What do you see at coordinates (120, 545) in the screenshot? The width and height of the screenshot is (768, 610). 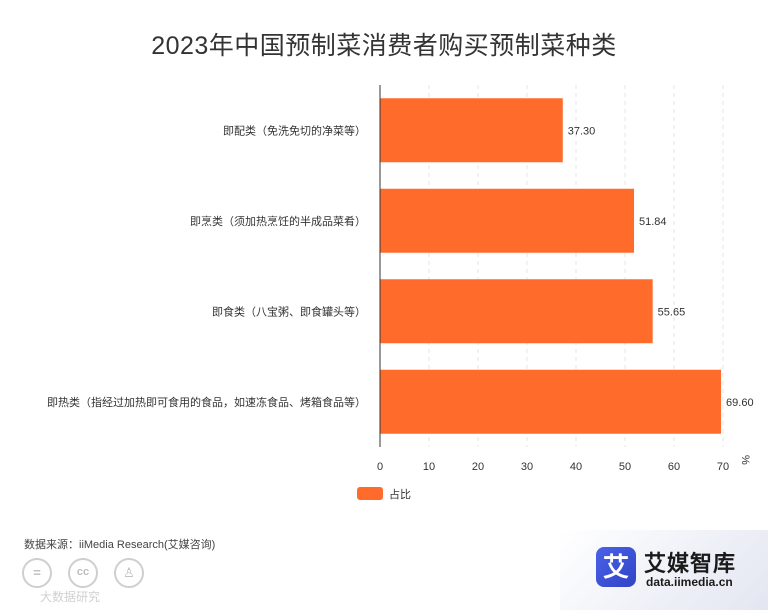 I see `data-source: 数据来源：iiMedia Research(艾媒咨询)` at bounding box center [120, 545].